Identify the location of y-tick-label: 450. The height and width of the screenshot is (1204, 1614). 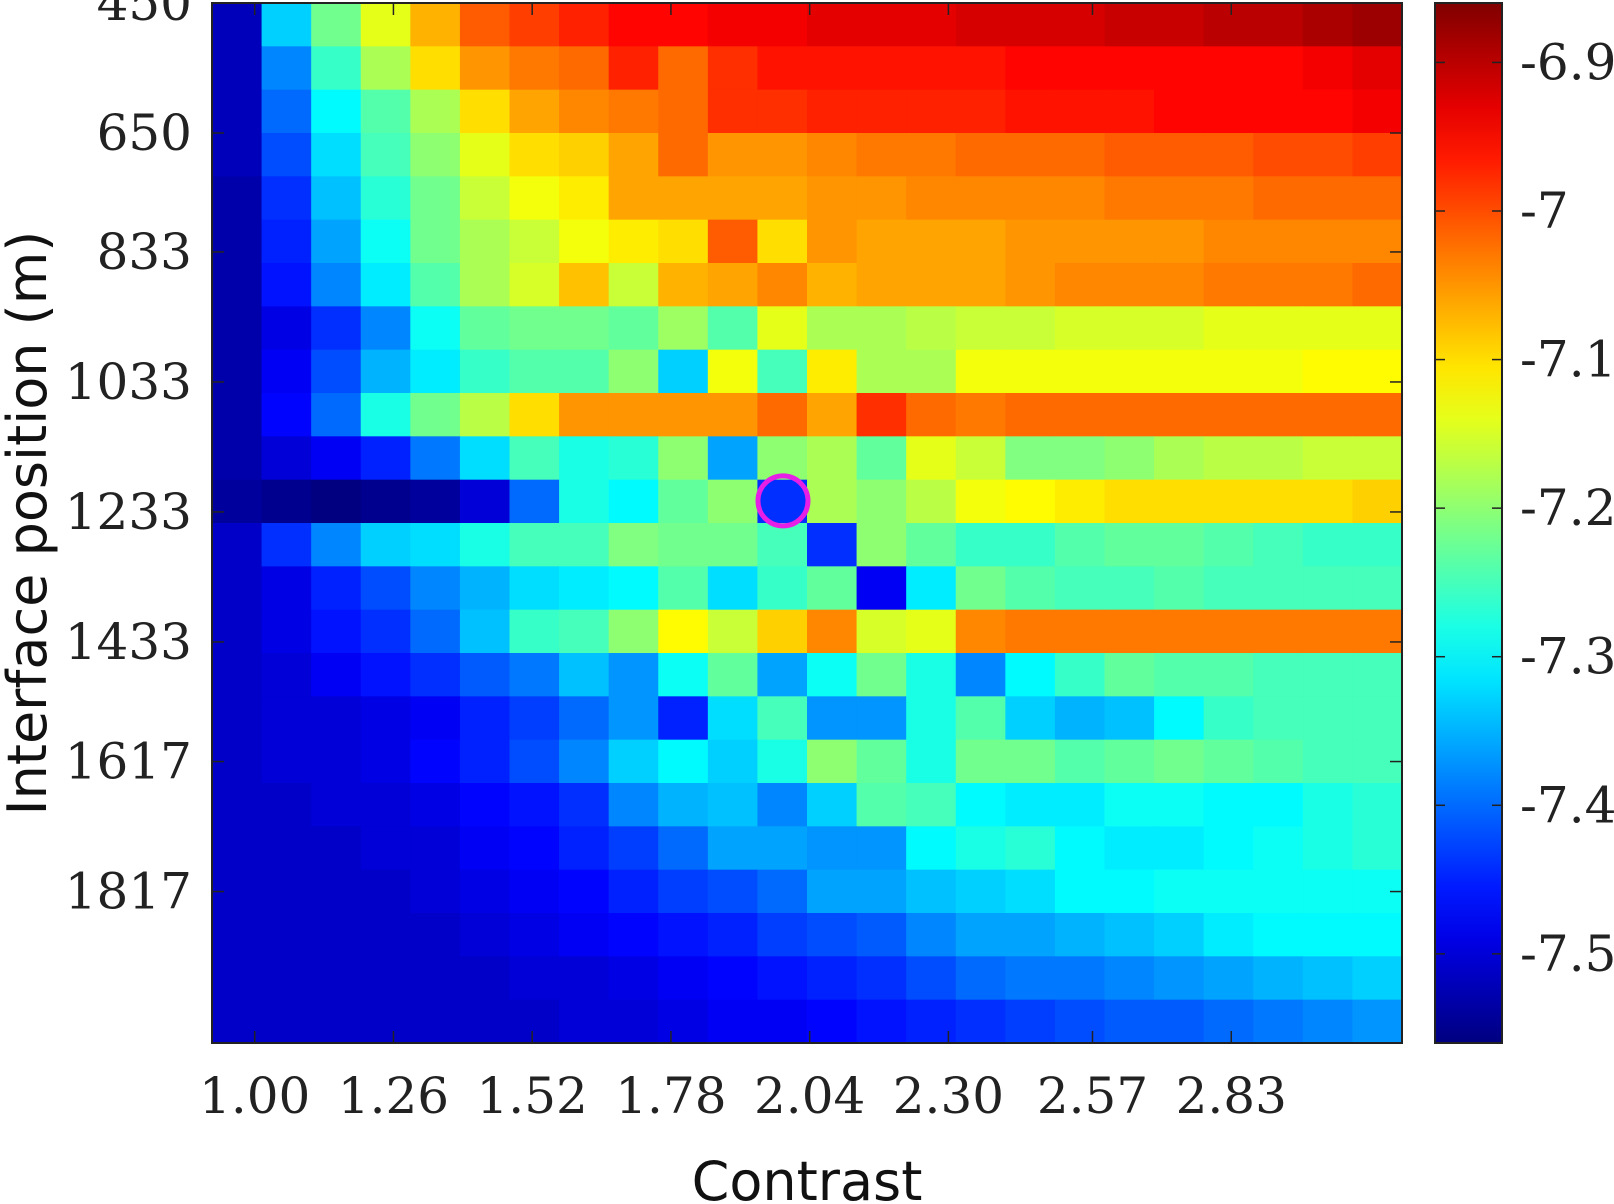
(144, 16).